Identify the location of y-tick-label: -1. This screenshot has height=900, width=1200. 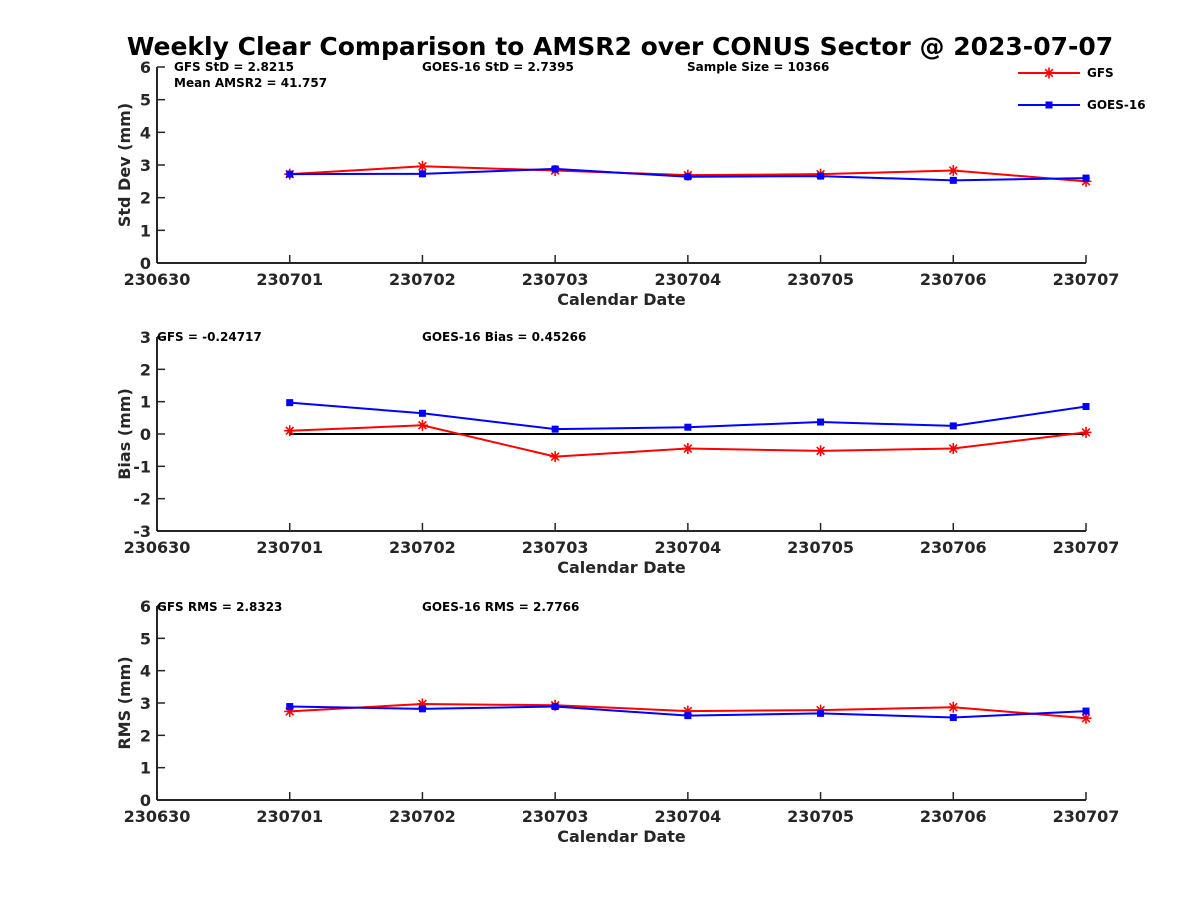
(142, 466).